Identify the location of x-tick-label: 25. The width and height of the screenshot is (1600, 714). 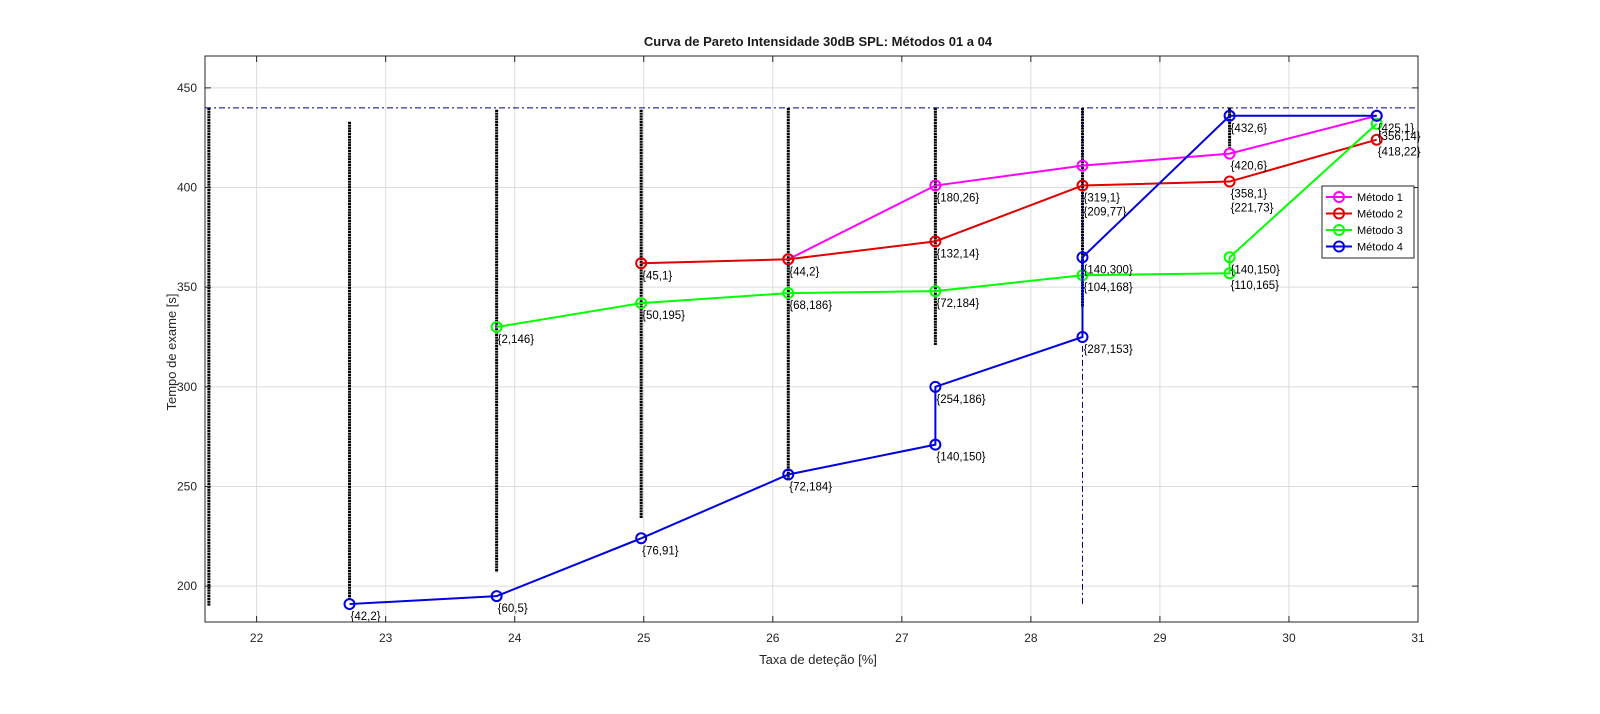
(644, 638).